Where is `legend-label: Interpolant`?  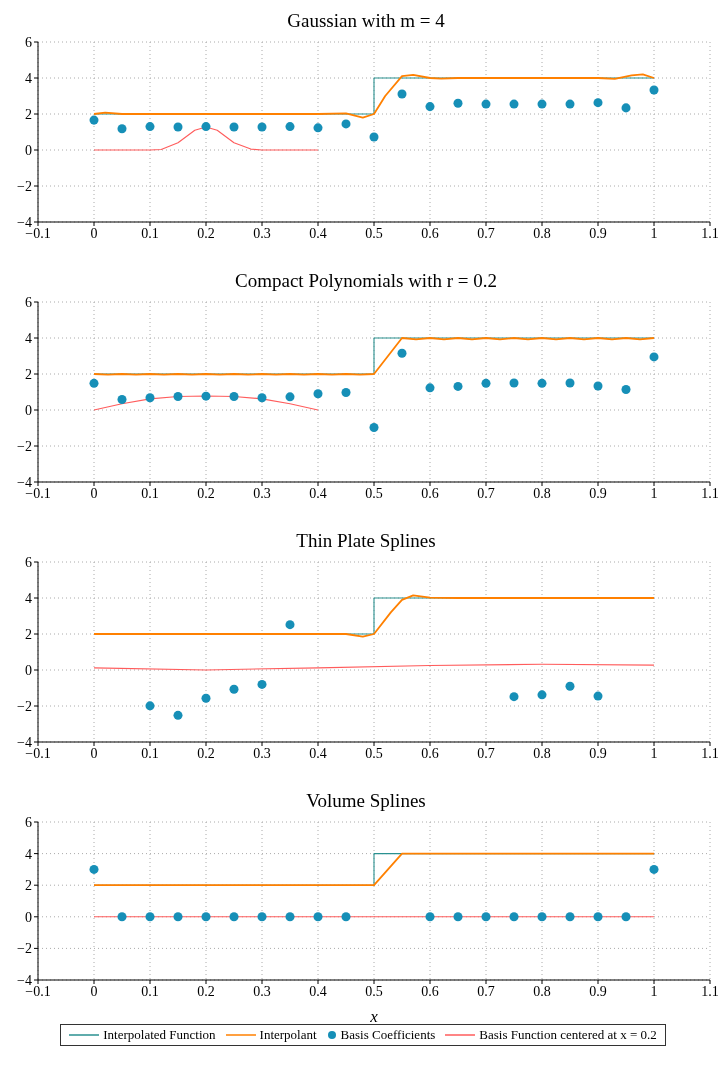 legend-label: Interpolant is located at coordinates (288, 1035).